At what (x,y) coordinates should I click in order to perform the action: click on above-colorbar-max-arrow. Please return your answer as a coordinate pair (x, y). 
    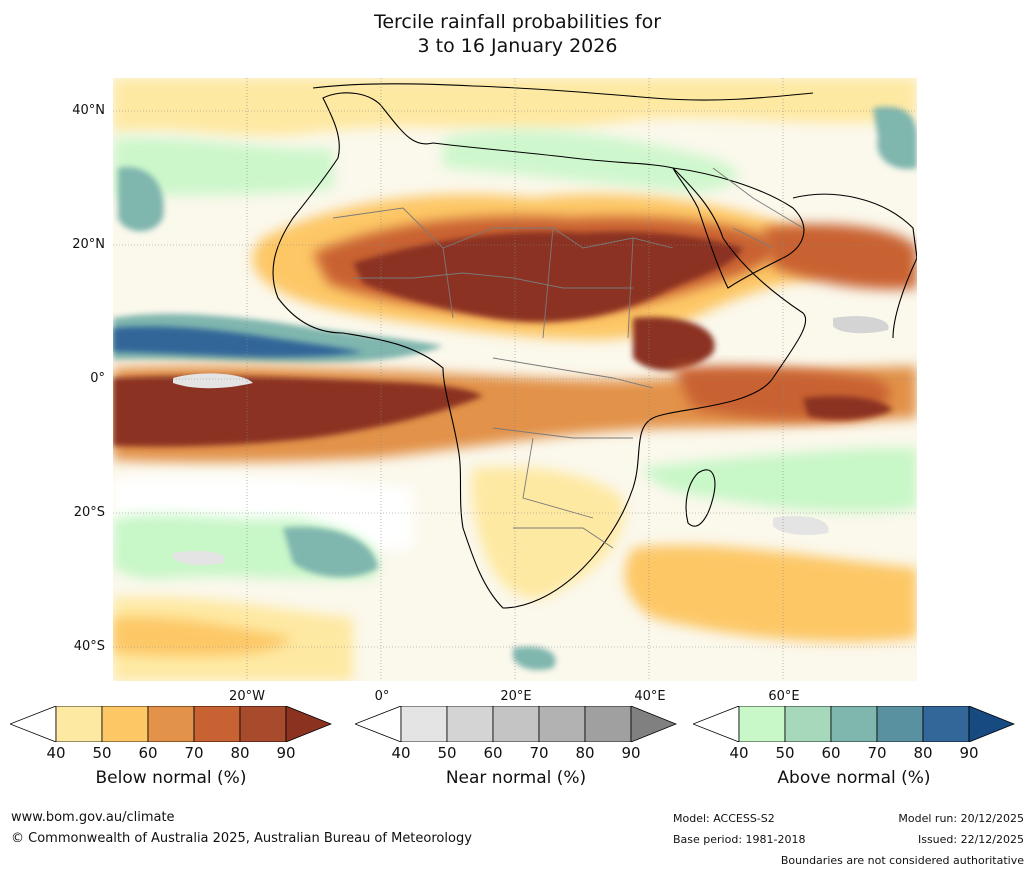
    Looking at the image, I should click on (991, 724).